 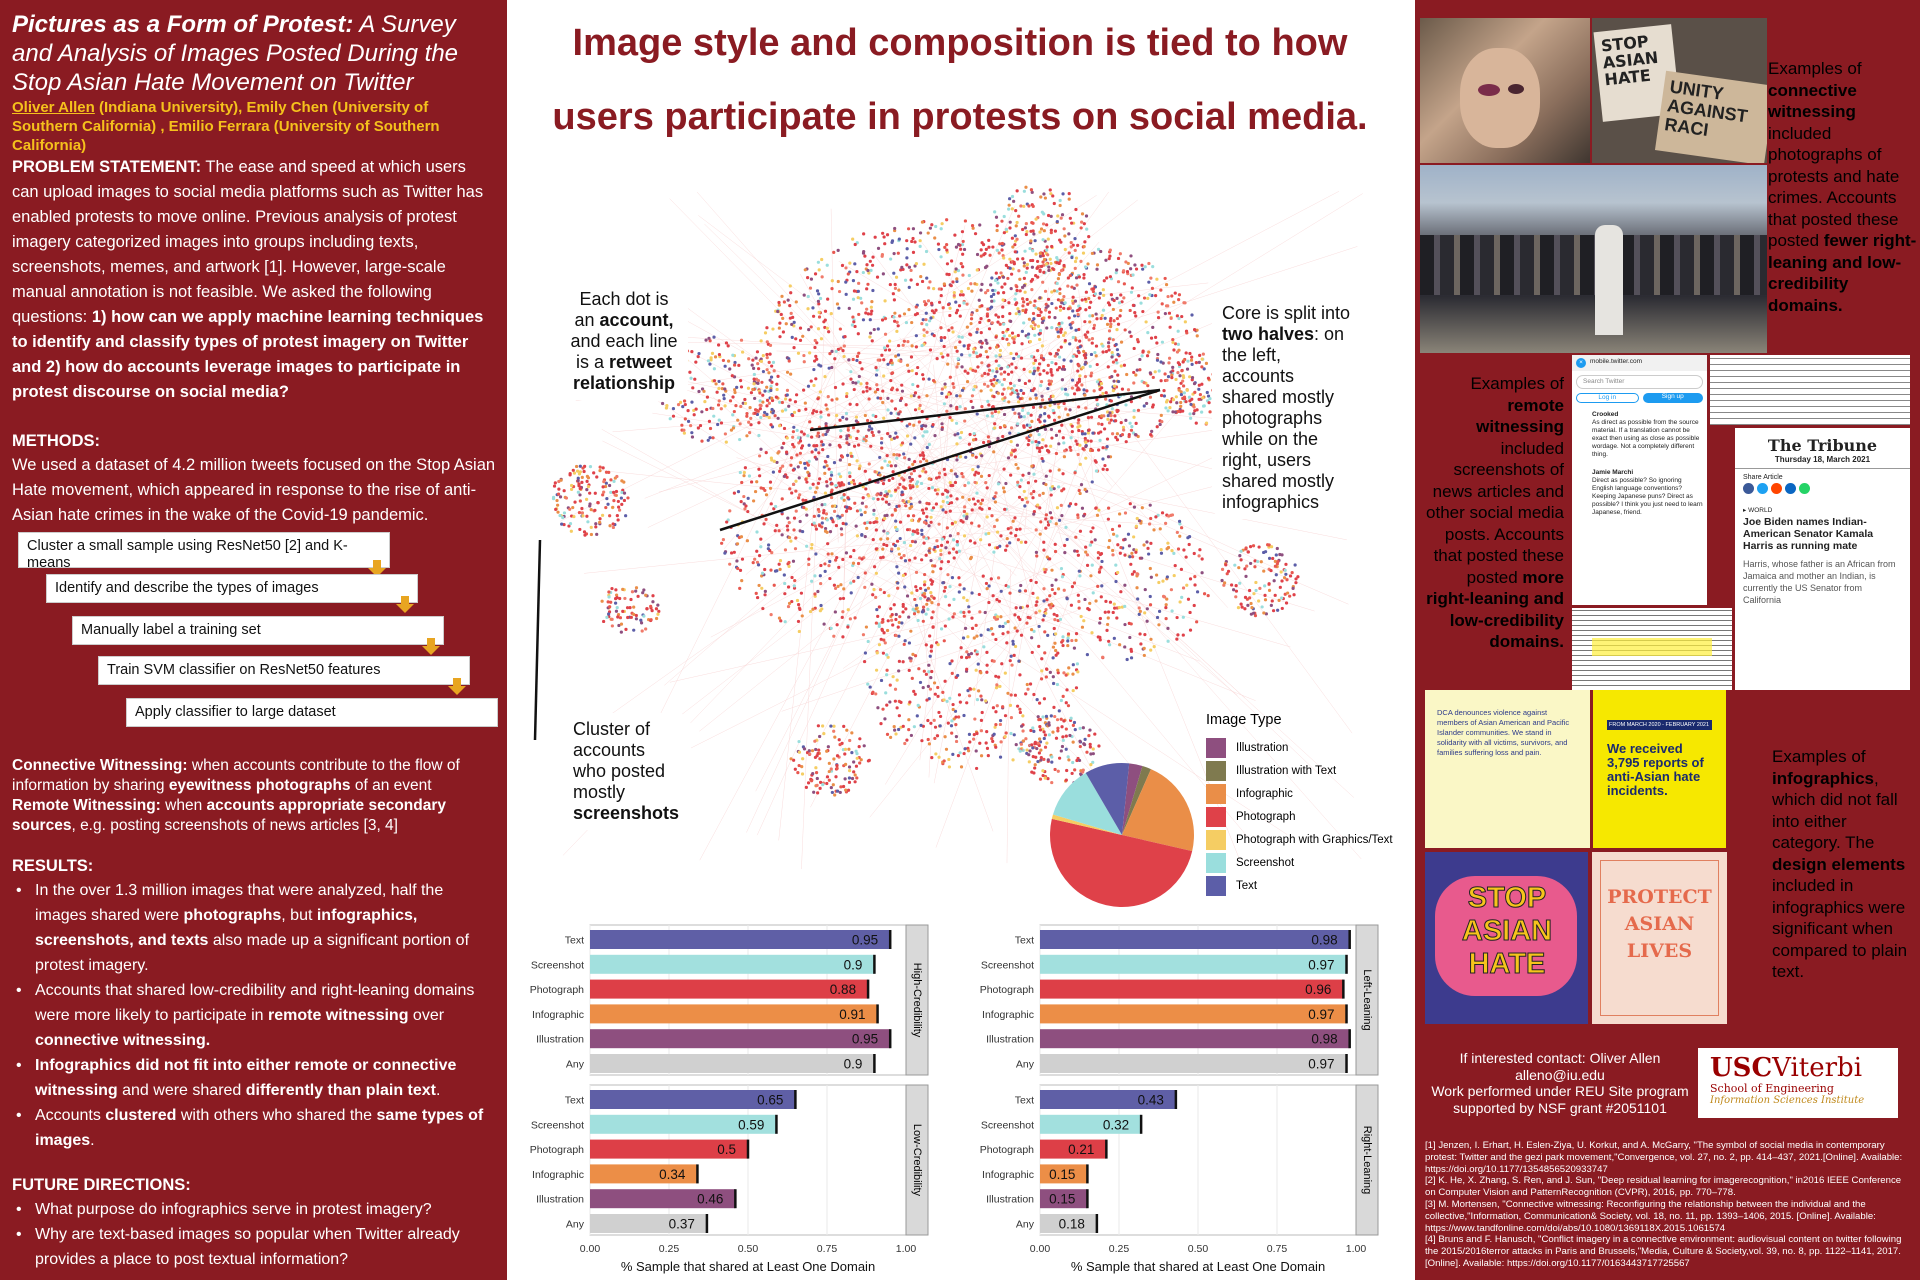 What do you see at coordinates (1672, 398) in the screenshot?
I see `tweet-signup-button: Sign up` at bounding box center [1672, 398].